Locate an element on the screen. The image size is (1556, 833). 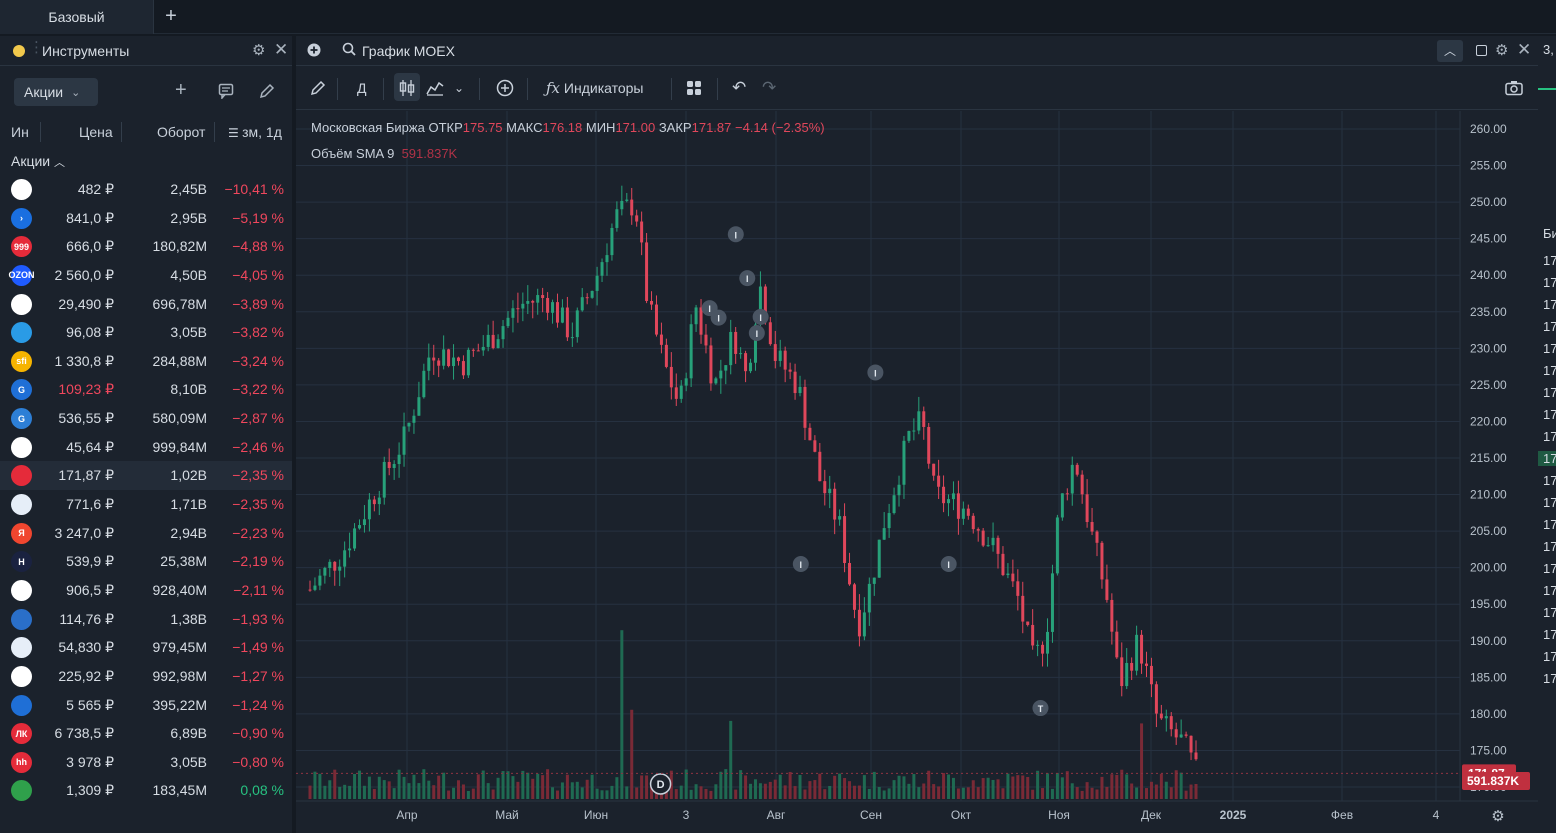
col-change: ☰ зм, 1д is located at coordinates (255, 132).